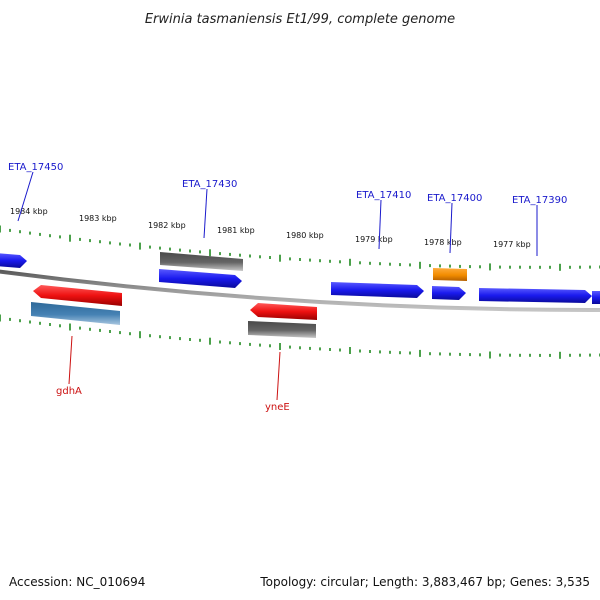 Image resolution: width=600 pixels, height=600 pixels. Describe the element at coordinates (596, 297) in the screenshot. I see `gene-forward-edge` at that location.